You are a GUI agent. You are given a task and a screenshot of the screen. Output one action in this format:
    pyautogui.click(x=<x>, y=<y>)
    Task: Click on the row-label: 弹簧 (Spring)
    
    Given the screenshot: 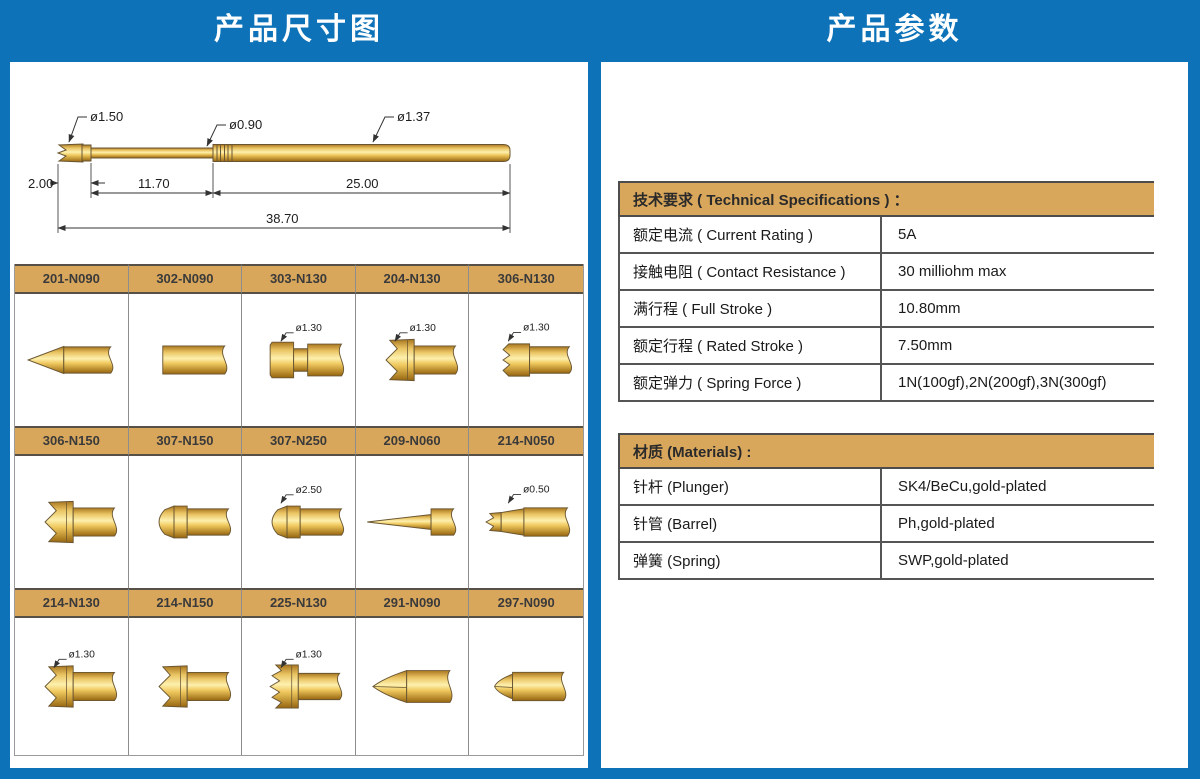 What is the action you would take?
    pyautogui.click(x=751, y=560)
    